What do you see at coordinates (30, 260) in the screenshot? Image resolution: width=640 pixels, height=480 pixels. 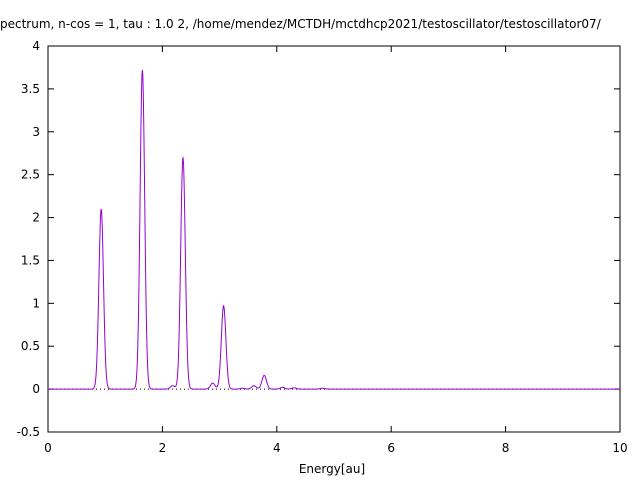 I see `y-tick-label: 1.5` at bounding box center [30, 260].